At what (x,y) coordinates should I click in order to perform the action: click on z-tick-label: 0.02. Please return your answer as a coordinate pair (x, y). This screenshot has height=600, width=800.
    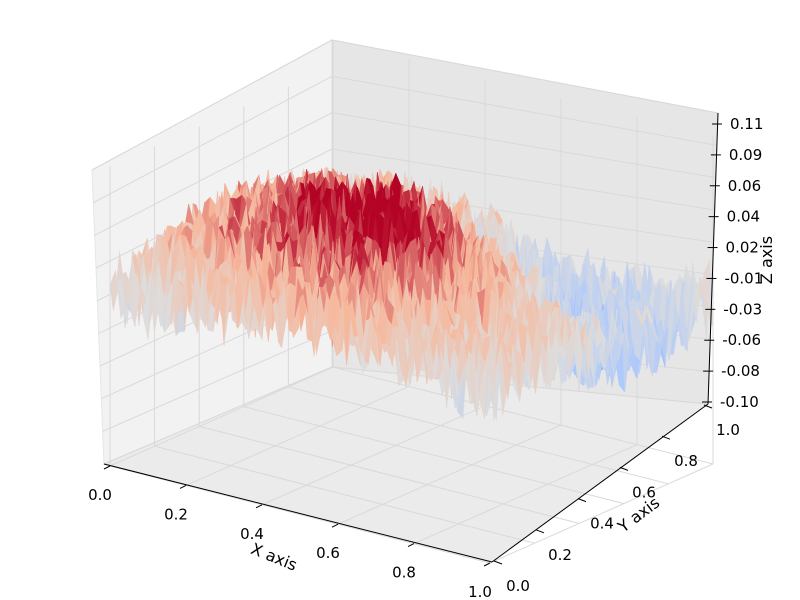
    Looking at the image, I should click on (742, 248).